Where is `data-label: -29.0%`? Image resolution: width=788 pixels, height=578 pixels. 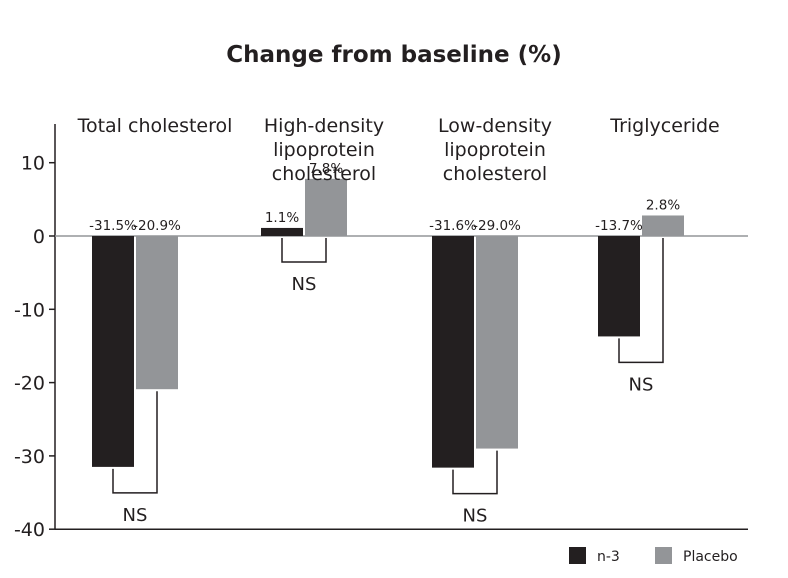
data-label: -29.0% is located at coordinates (497, 226).